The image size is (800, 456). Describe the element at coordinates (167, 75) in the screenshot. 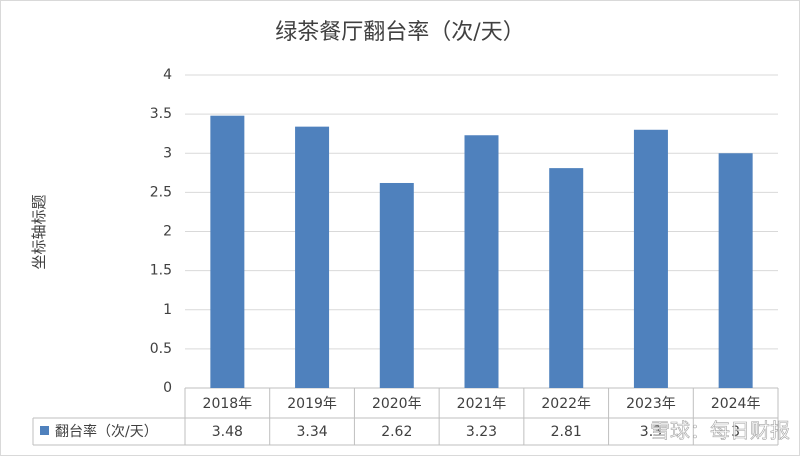

I see `y-tick-label: 4` at that location.